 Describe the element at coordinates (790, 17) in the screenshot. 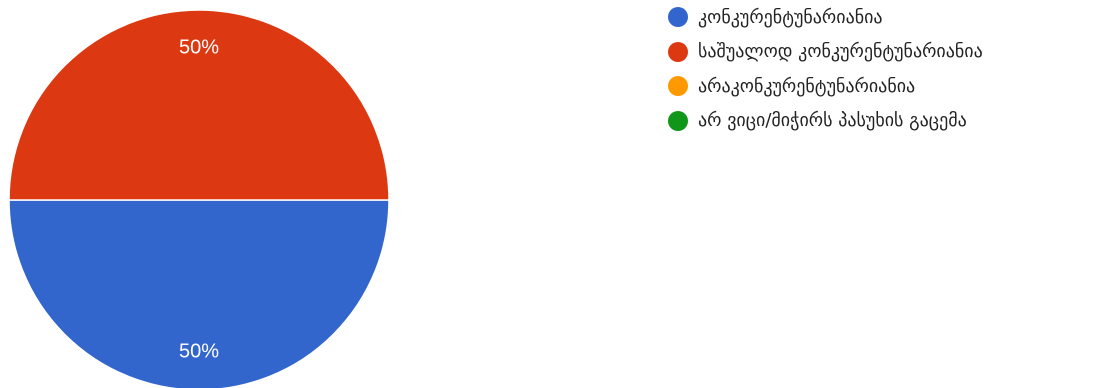

I see `legend-label: კონკურენტუნარიანია` at that location.